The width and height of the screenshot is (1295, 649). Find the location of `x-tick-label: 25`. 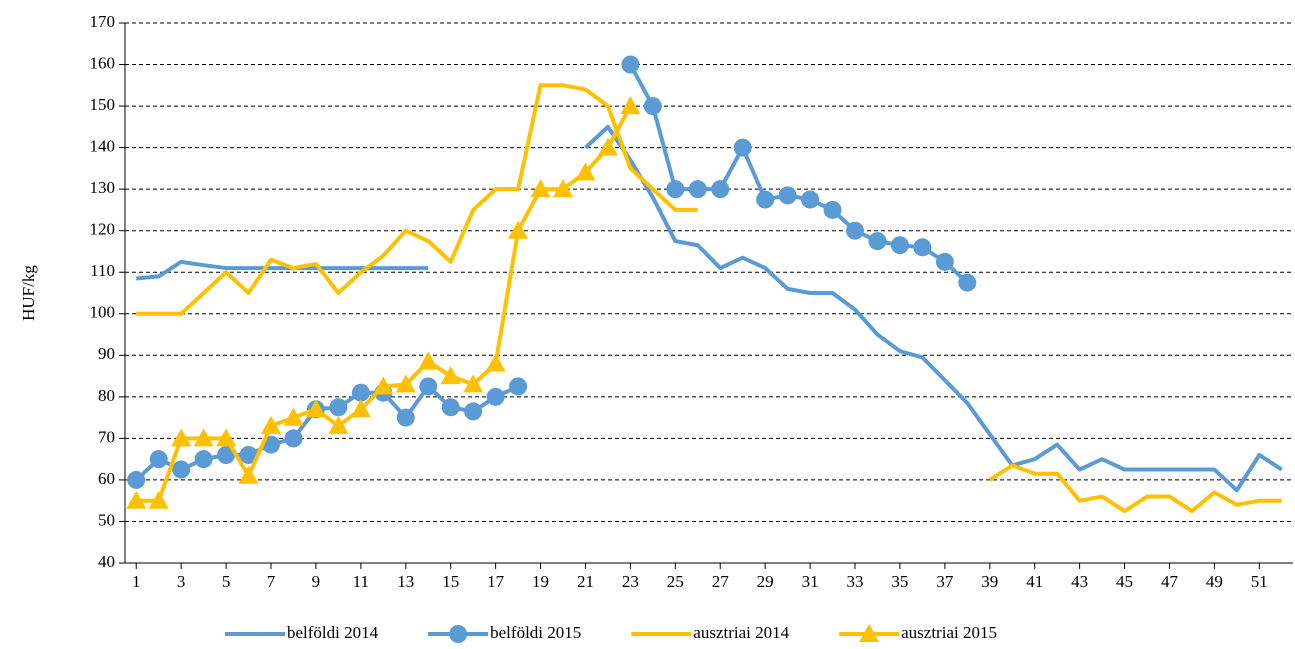

x-tick-label: 25 is located at coordinates (675, 581).